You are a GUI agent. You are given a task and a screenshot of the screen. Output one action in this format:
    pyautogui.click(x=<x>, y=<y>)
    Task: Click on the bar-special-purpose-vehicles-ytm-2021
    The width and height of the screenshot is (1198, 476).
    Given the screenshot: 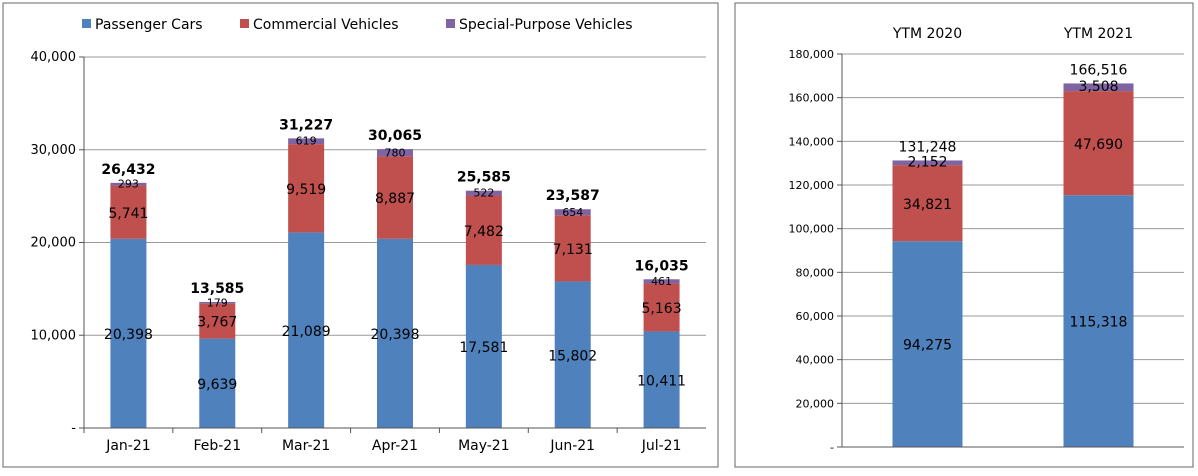 What is the action you would take?
    pyautogui.click(x=1098, y=87)
    